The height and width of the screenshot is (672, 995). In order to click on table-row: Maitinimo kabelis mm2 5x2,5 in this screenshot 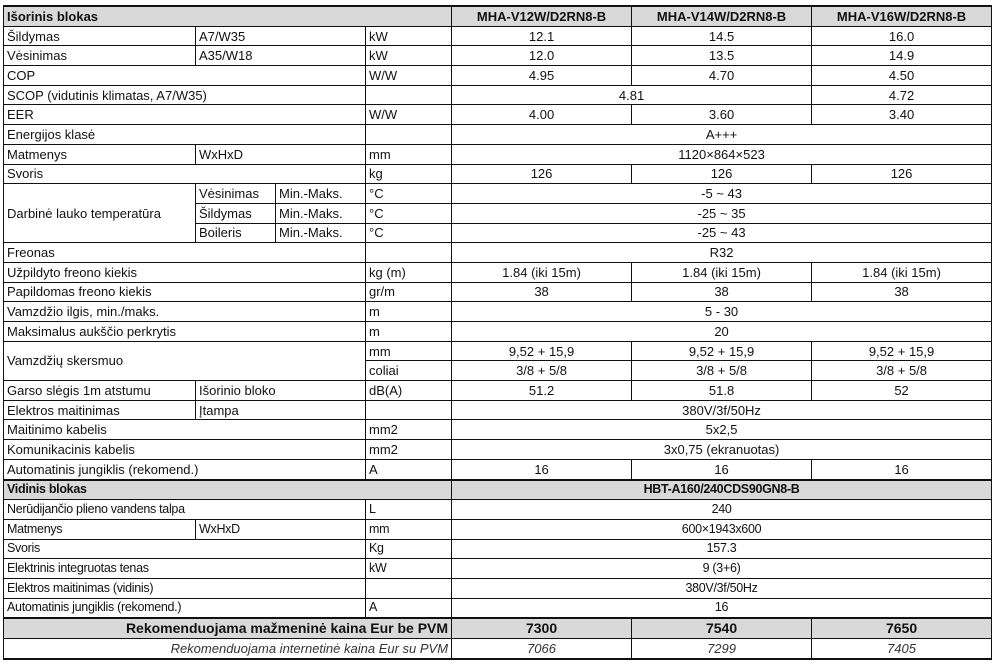, I will do `click(498, 430)`.